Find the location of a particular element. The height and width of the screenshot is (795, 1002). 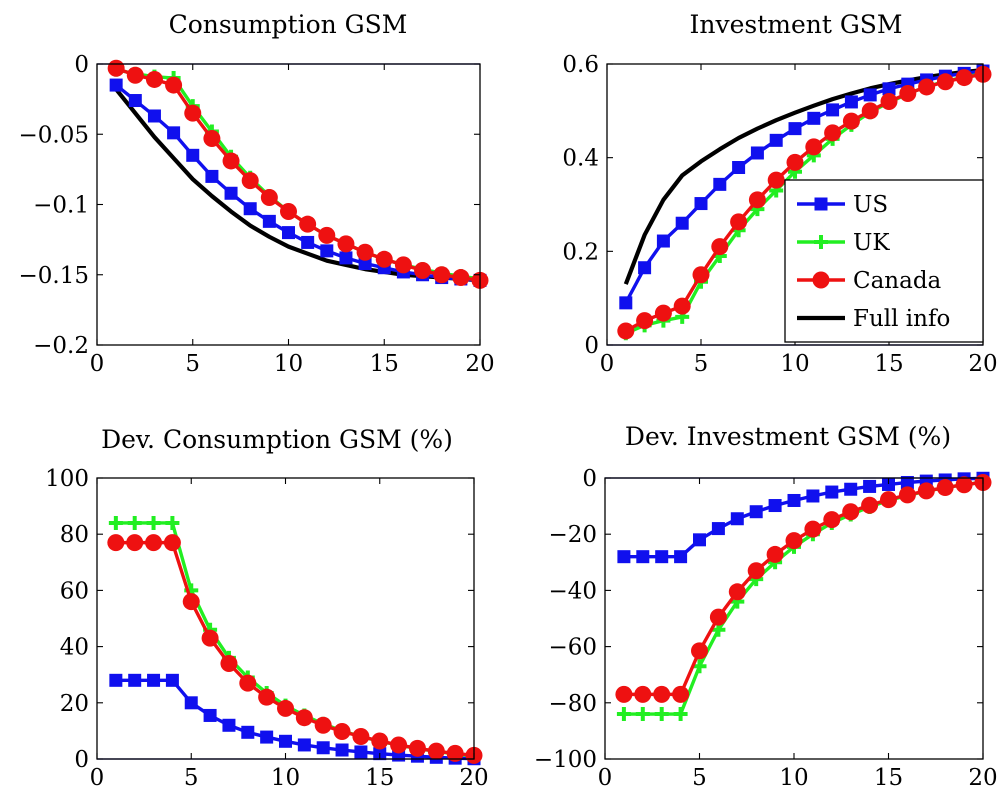

panel-2-xtick-label-10: 10 is located at coordinates (794, 364).